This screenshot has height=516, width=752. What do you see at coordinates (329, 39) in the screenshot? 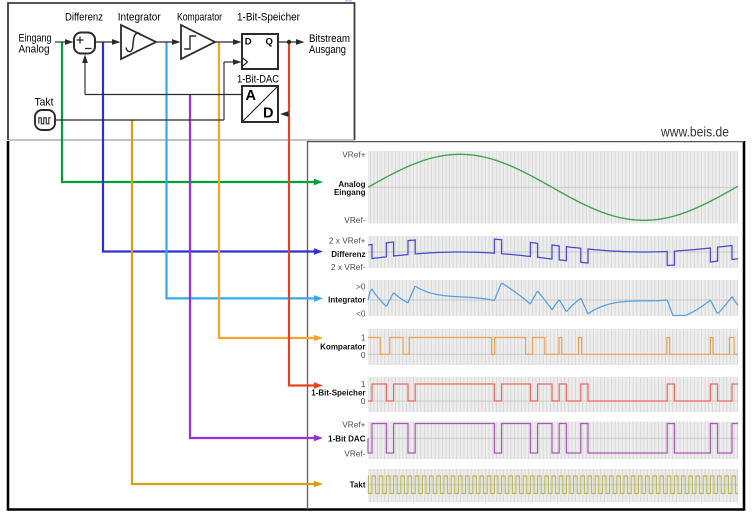
I see `svg-text: Bitstream` at bounding box center [329, 39].